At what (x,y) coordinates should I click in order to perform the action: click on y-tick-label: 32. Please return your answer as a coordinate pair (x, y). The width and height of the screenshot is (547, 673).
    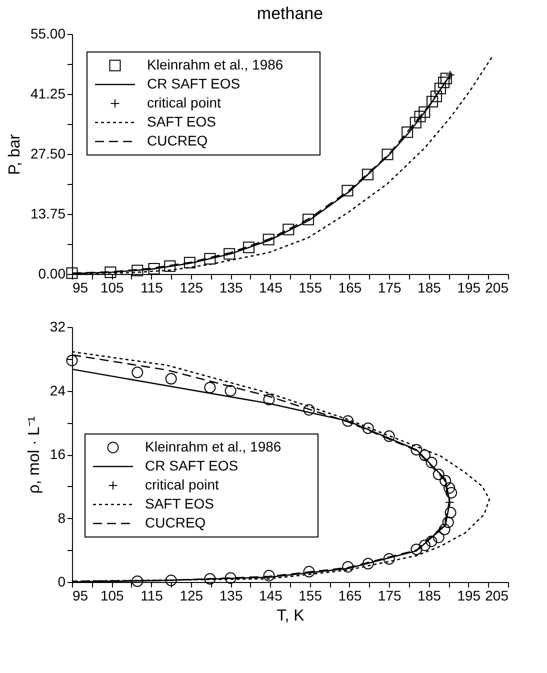
    Looking at the image, I should click on (58, 326).